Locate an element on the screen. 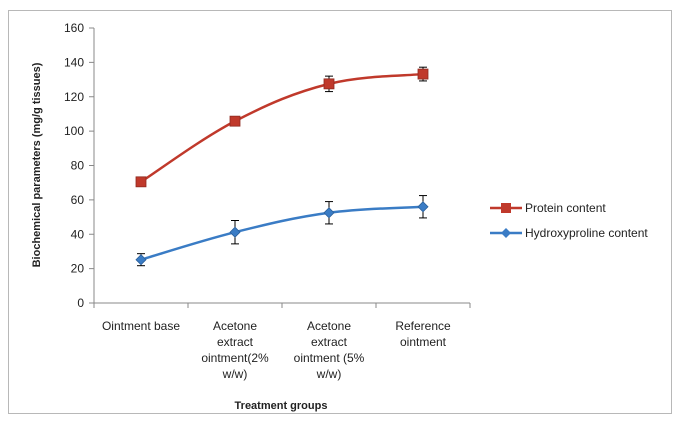 The height and width of the screenshot is (422, 679). y-tick-label: 140 is located at coordinates (74, 62).